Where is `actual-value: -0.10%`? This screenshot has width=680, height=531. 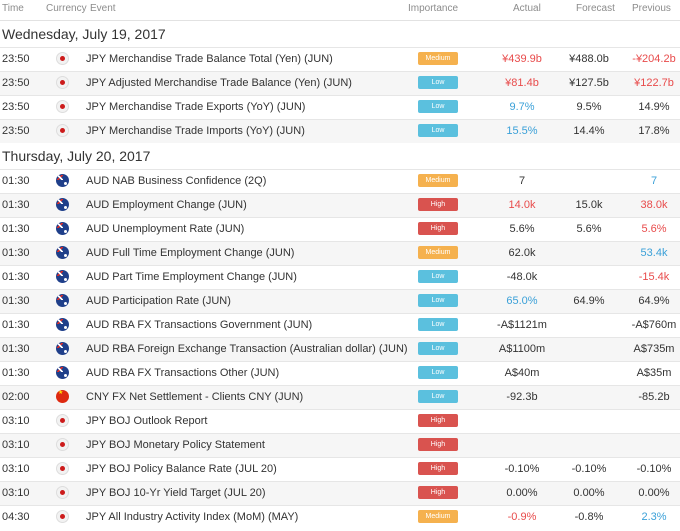
actual-value: -0.10% is located at coordinates (522, 469).